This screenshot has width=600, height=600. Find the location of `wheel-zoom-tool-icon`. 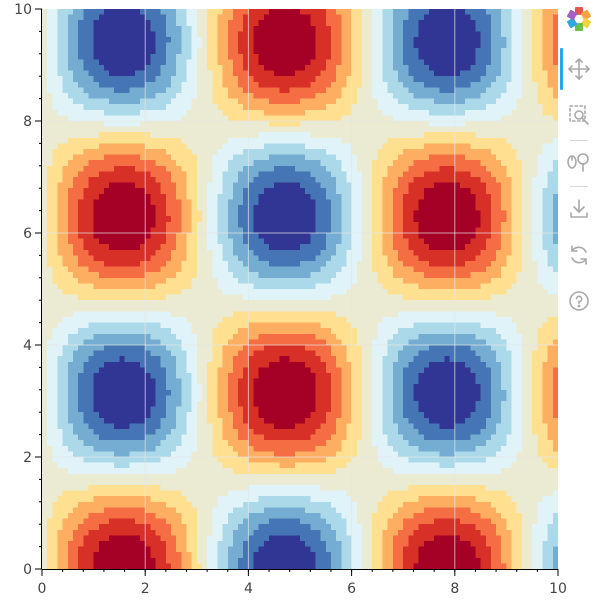

wheel-zoom-tool-icon is located at coordinates (579, 161).